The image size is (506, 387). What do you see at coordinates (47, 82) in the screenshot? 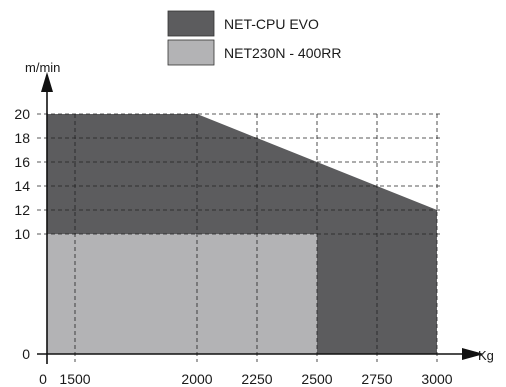
I see `y-axis-arrow-icon` at bounding box center [47, 82].